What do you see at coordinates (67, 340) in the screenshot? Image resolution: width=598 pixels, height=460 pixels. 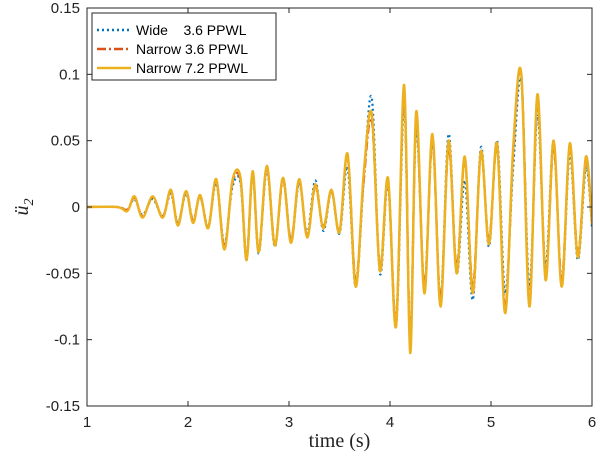 I see `y-tick-label: -0.1` at bounding box center [67, 340].